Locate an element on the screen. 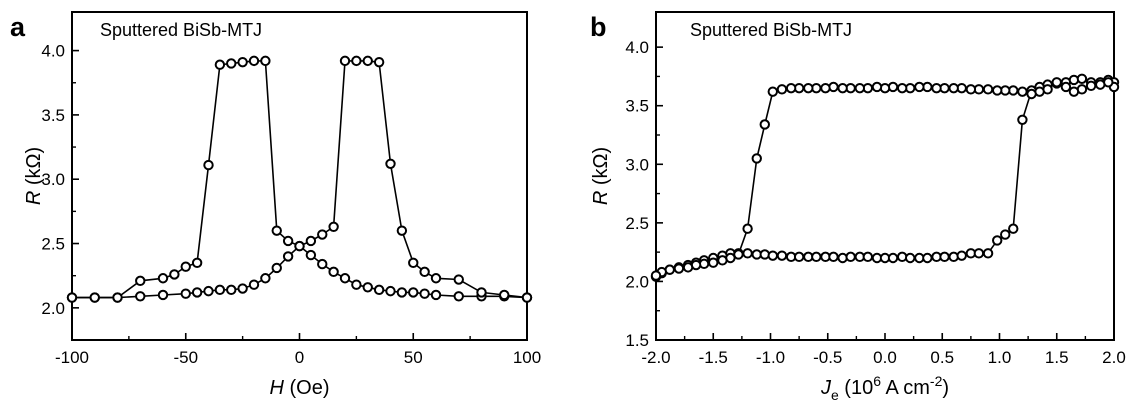 The image size is (1137, 407). panel-b-y-tick-label: 3.0 is located at coordinates (637, 164).